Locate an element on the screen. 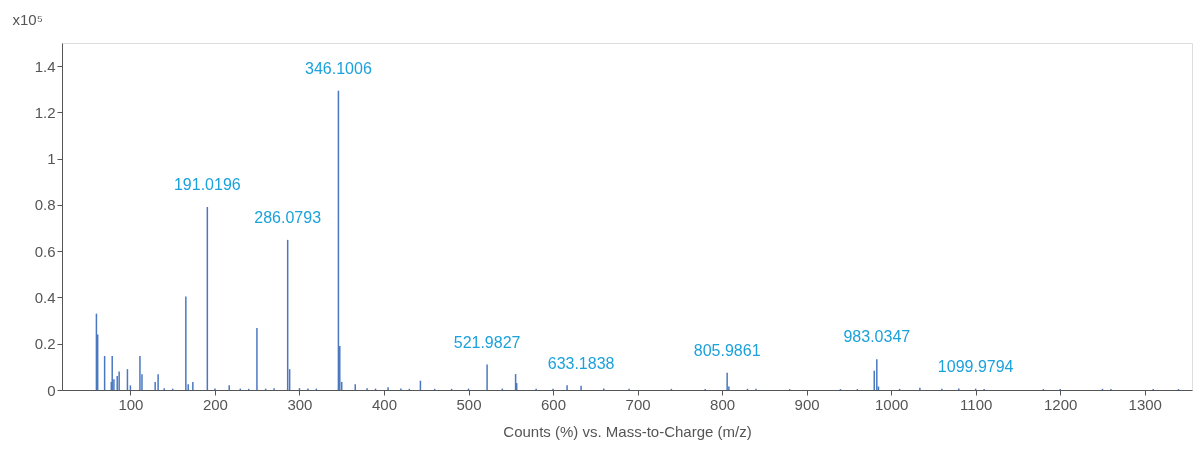 The width and height of the screenshot is (1201, 456). x-axis-title: Counts (%) vs. Mass-to-Charge (m/z) is located at coordinates (627, 431).